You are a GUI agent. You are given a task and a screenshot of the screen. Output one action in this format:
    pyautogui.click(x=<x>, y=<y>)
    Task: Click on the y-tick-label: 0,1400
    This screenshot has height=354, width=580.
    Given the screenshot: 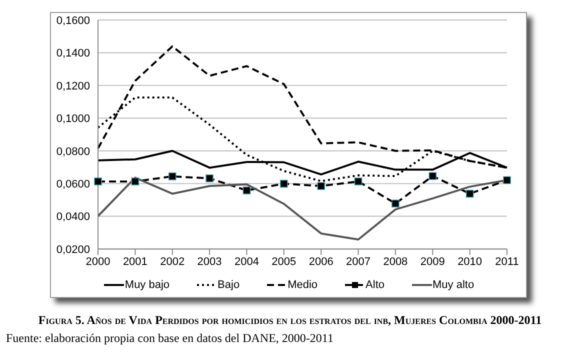 What is the action you would take?
    pyautogui.click(x=73, y=54)
    